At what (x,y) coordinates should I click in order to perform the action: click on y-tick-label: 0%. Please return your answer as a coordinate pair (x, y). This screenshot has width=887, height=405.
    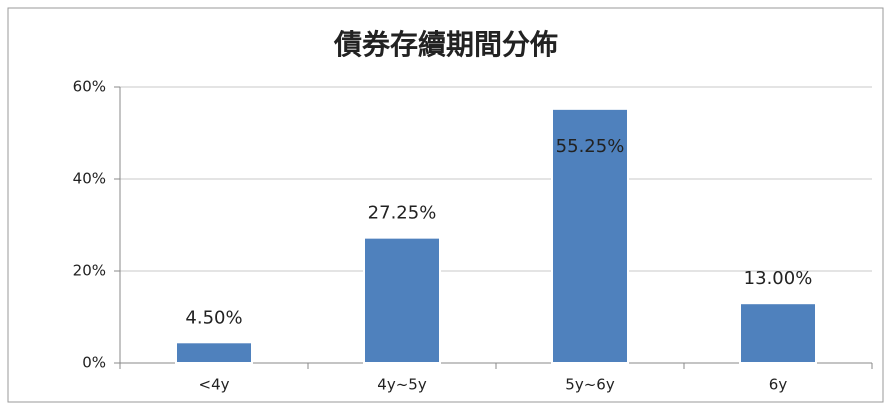
    Looking at the image, I should click on (94, 363).